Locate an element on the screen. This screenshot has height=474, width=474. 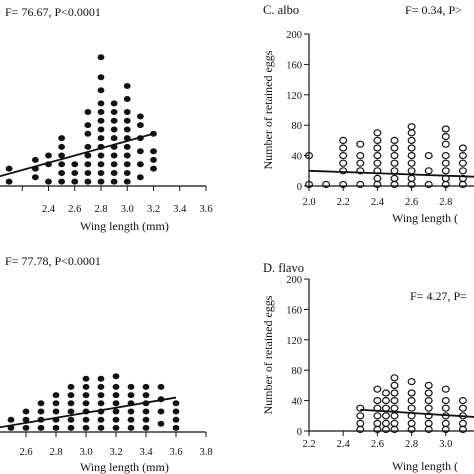
y-tick-label: 0 is located at coordinates (299, 187).